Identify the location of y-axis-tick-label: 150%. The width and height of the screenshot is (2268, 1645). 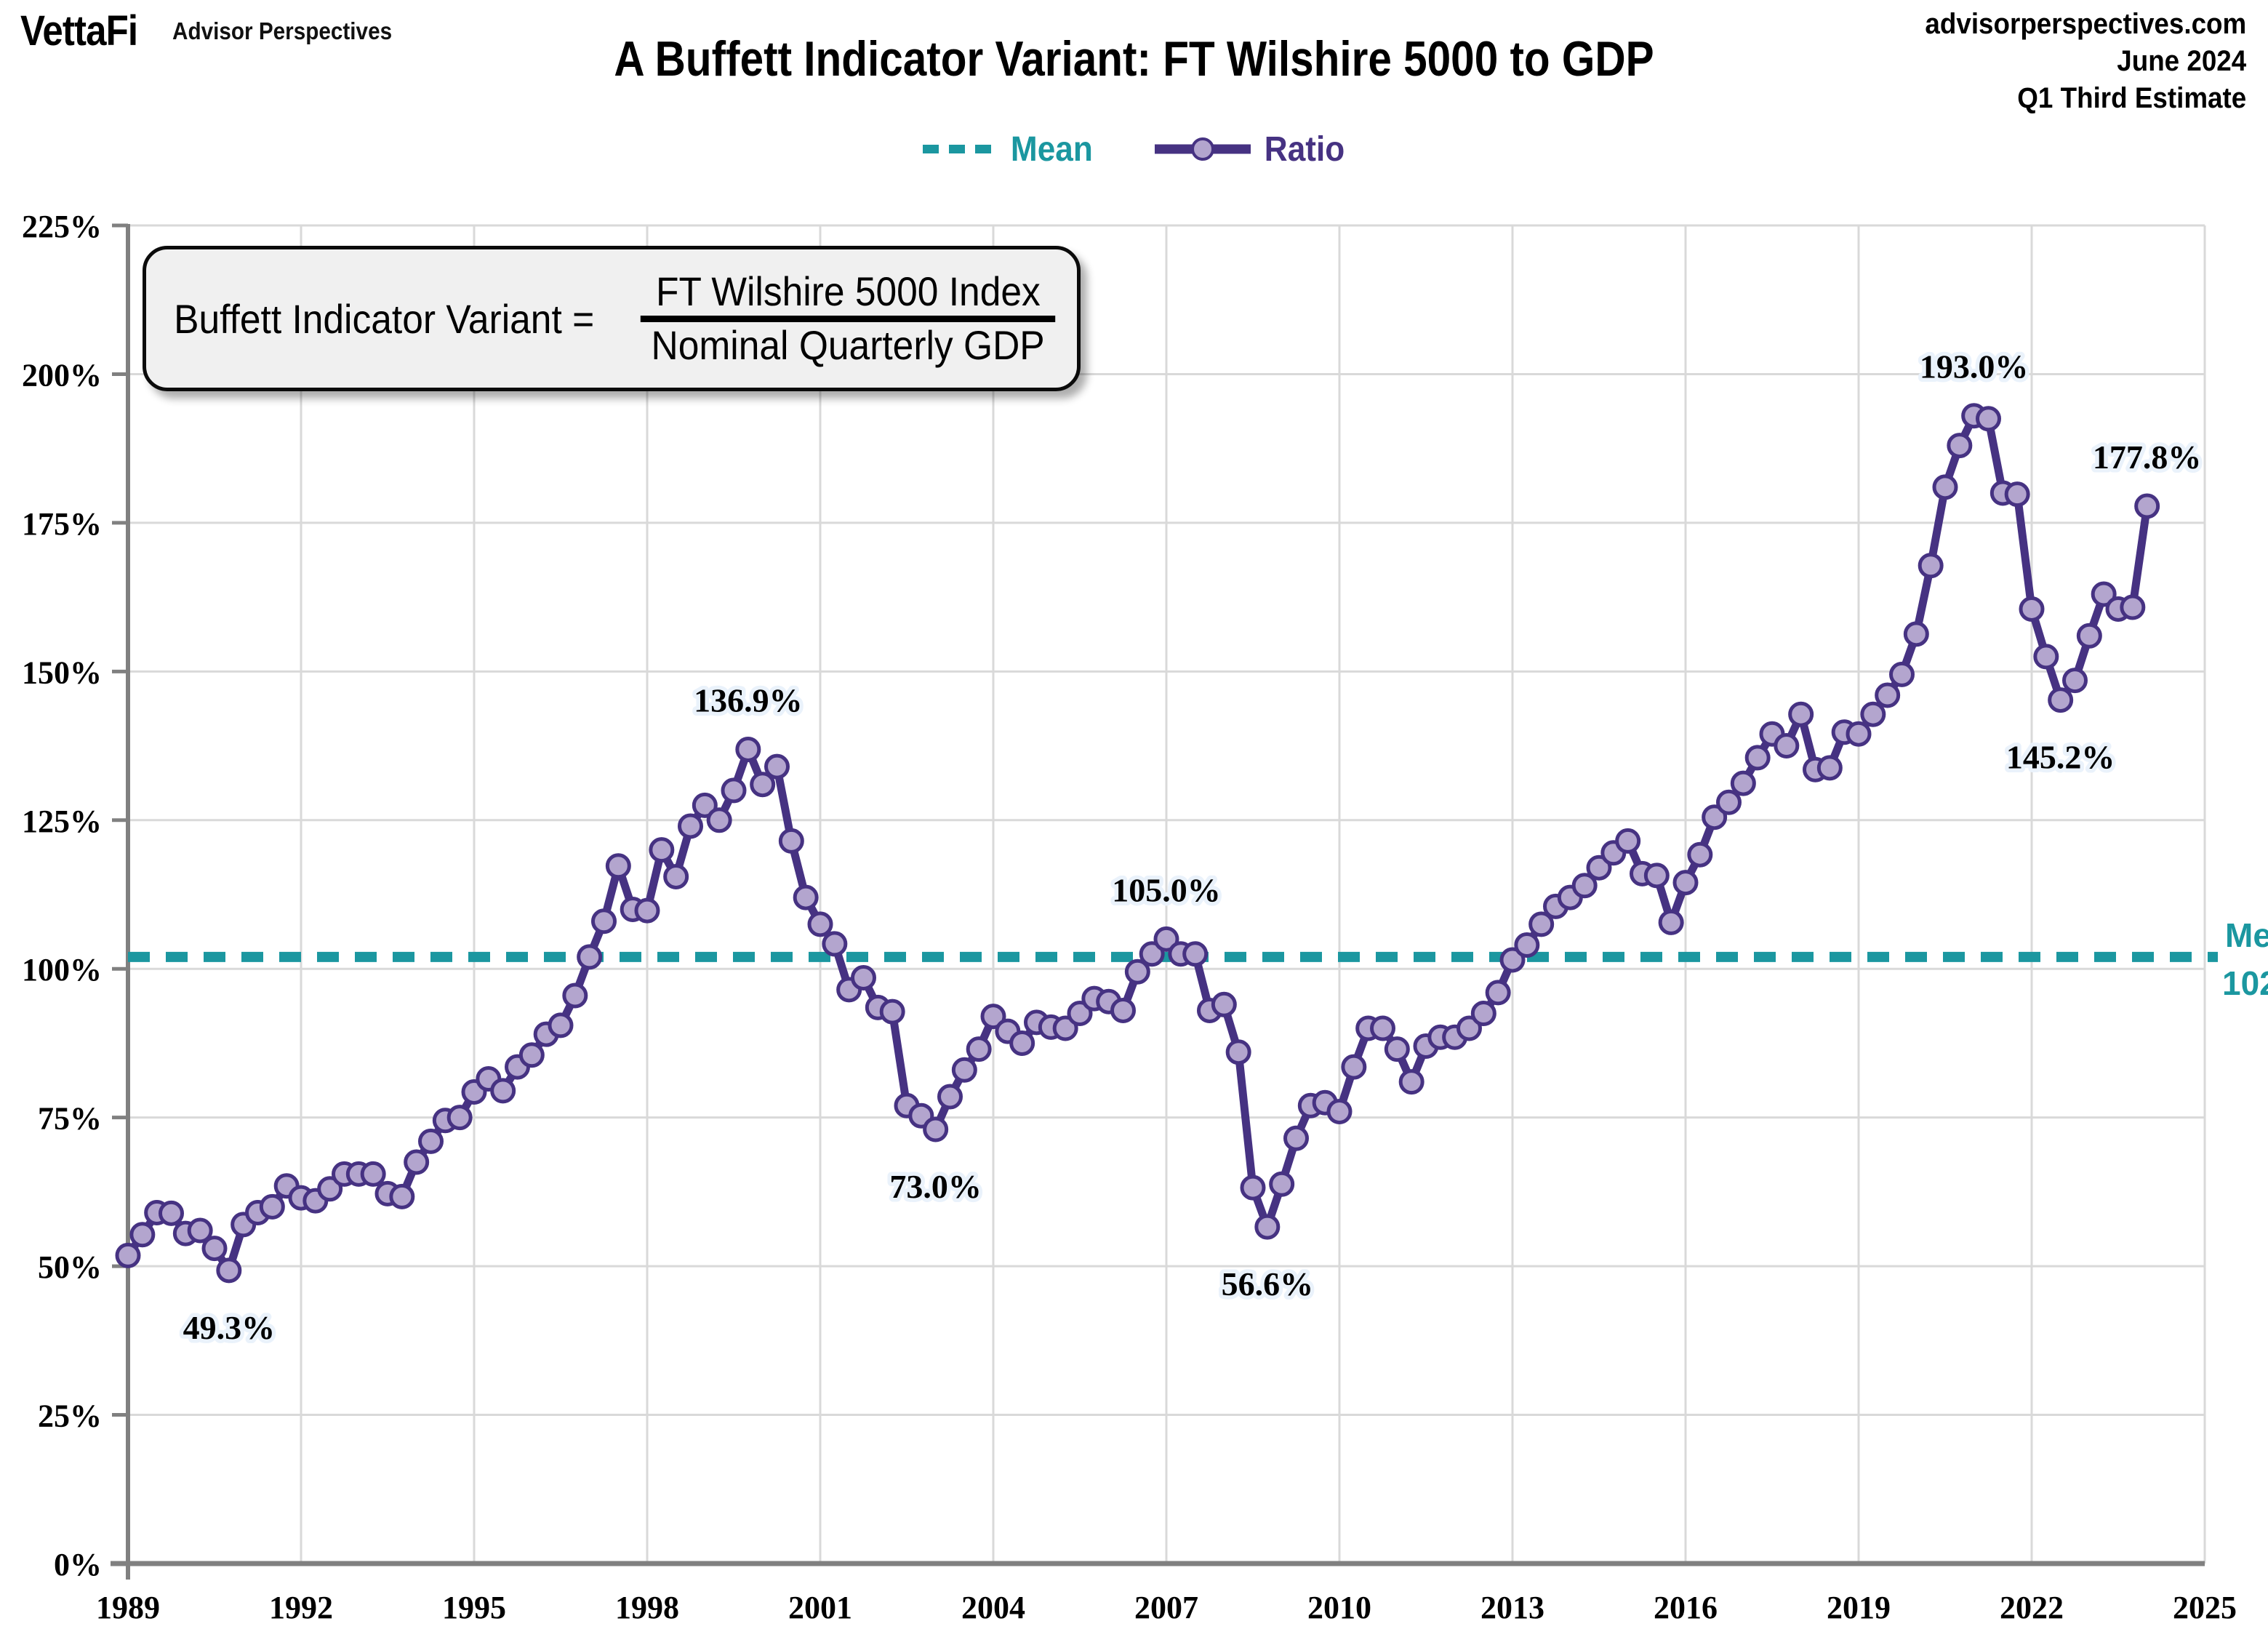
(62, 672).